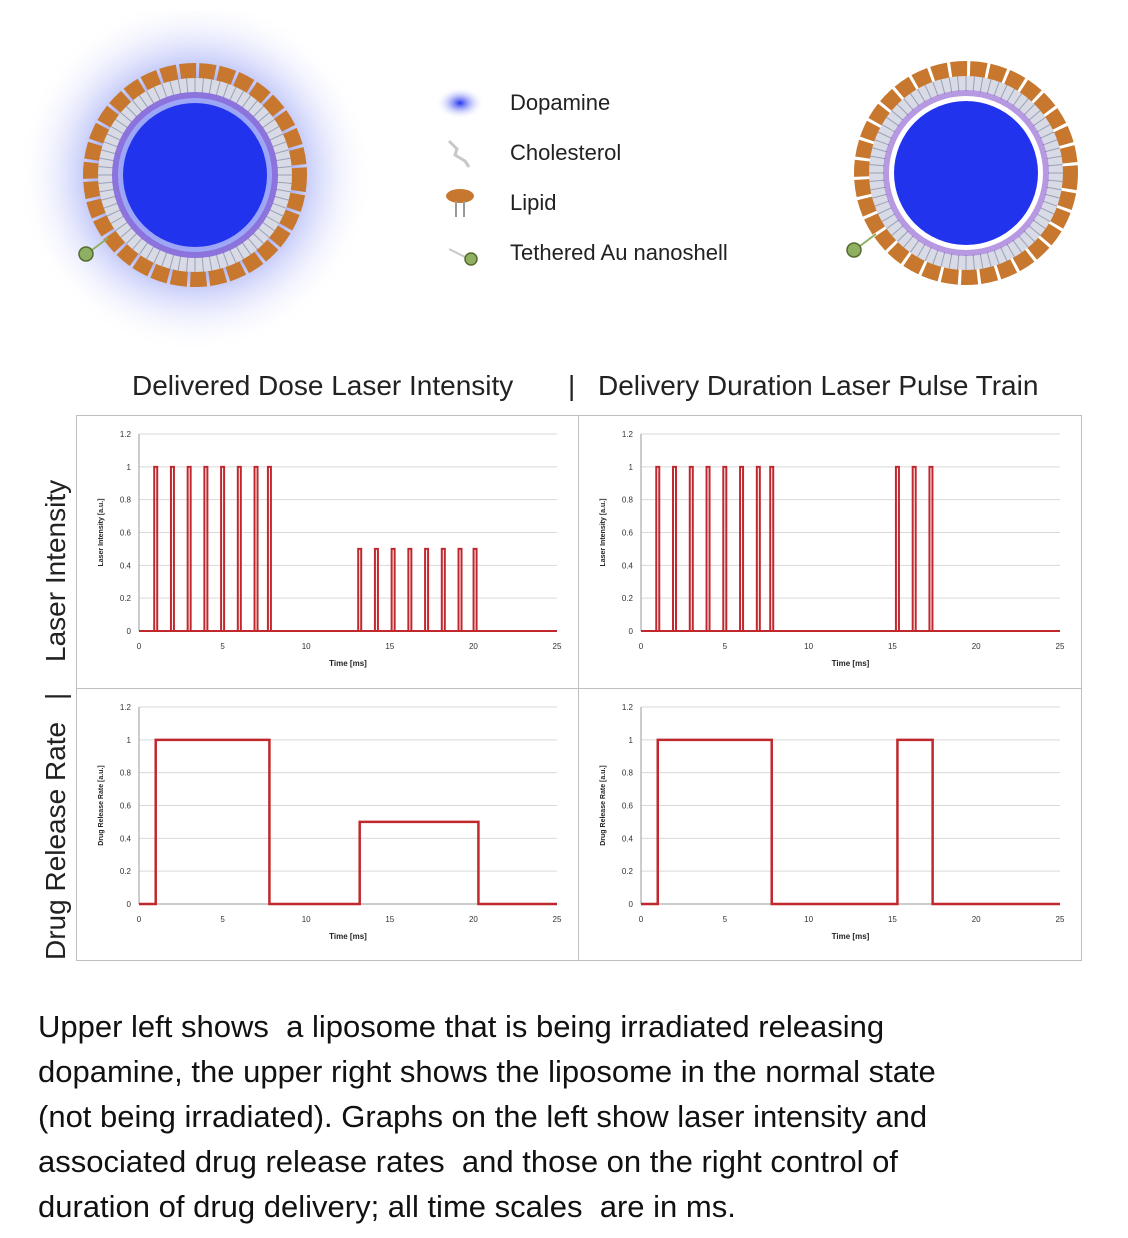 The width and height of the screenshot is (1128, 1238). Describe the element at coordinates (610, 203) in the screenshot. I see `legend-item-lipid: Lipid` at that location.